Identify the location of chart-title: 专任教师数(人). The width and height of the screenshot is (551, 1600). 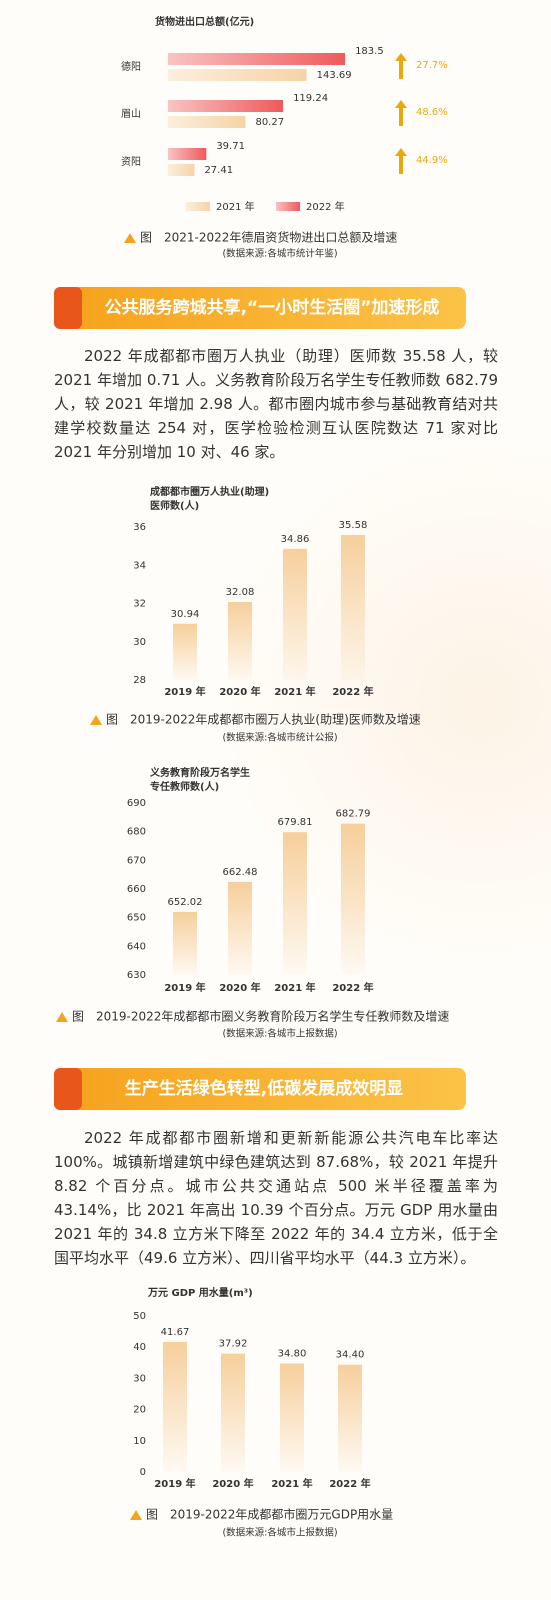
(184, 786).